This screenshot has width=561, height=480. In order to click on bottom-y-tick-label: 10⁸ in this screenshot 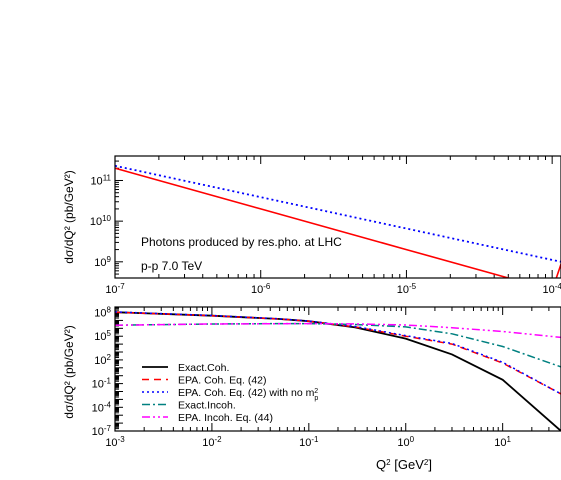, I will do `click(102, 312)`.